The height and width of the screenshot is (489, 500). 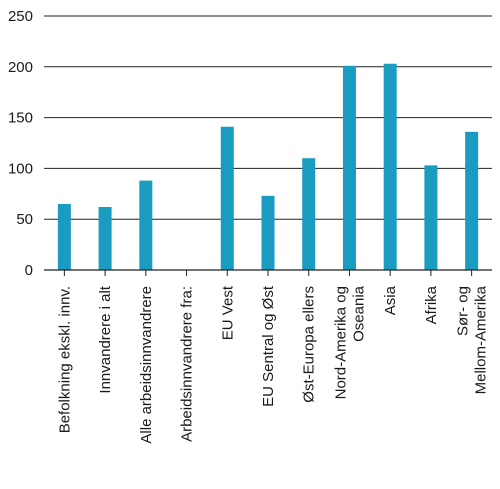 What do you see at coordinates (358, 313) in the screenshot?
I see `x-tick-label: Oseania` at bounding box center [358, 313].